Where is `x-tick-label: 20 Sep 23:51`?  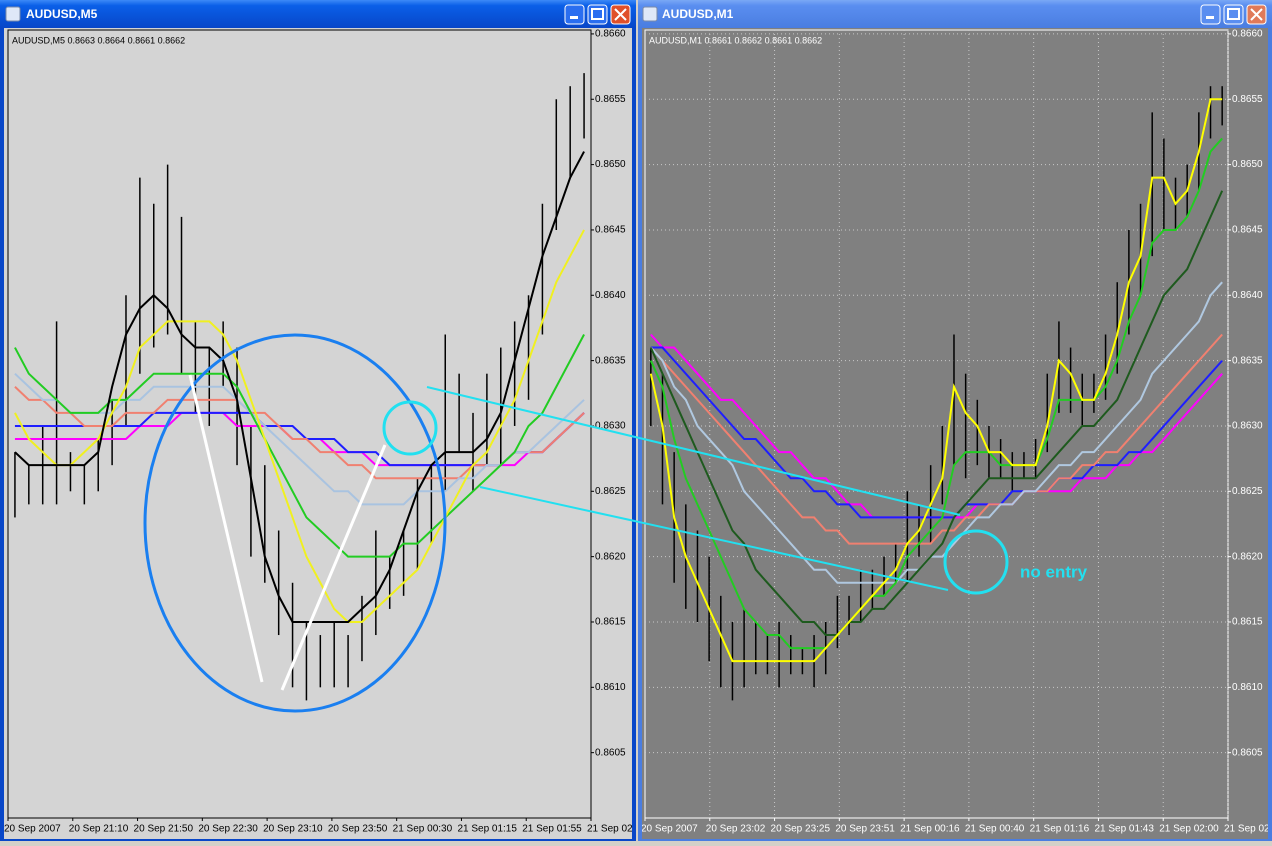
x-tick-label: 20 Sep 23:51 is located at coordinates (865, 829).